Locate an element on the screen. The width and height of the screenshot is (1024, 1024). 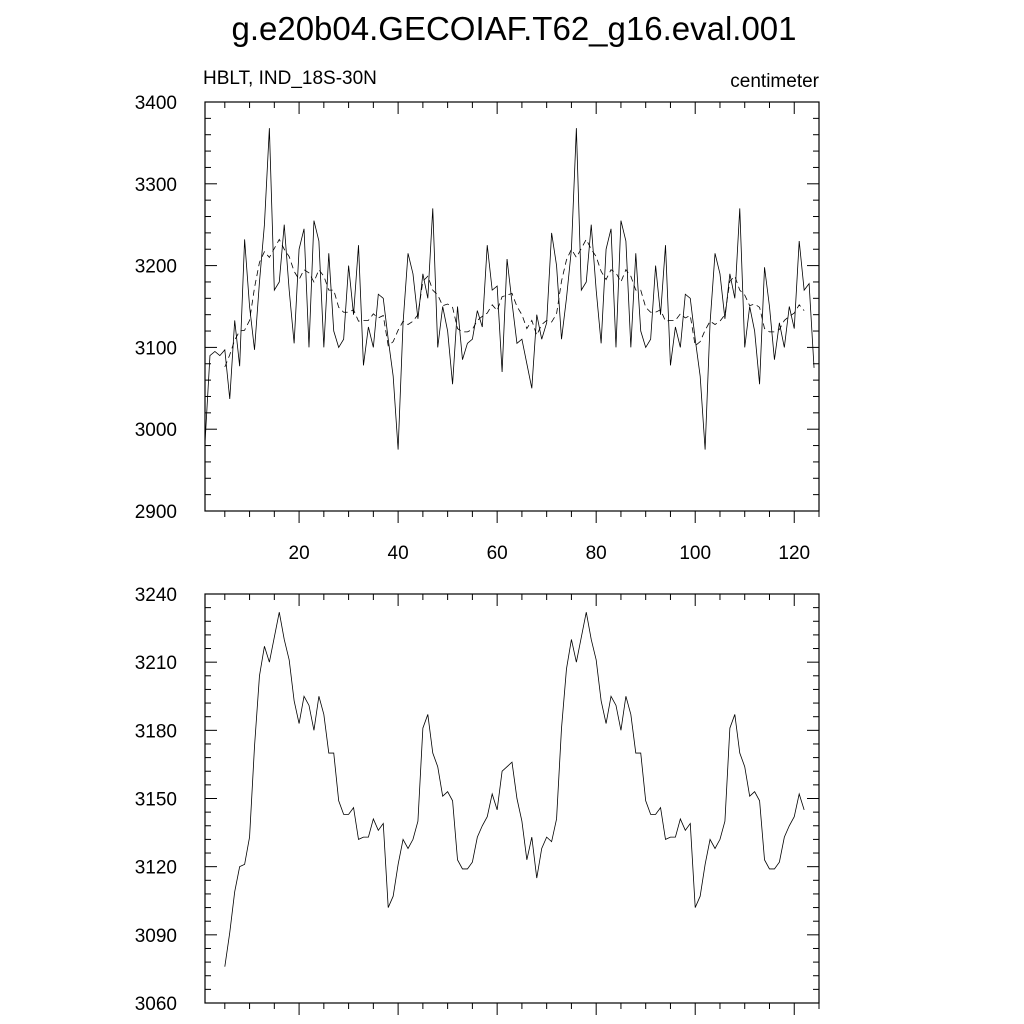
bottom-y-tick-label: 3150 is located at coordinates (156, 800).